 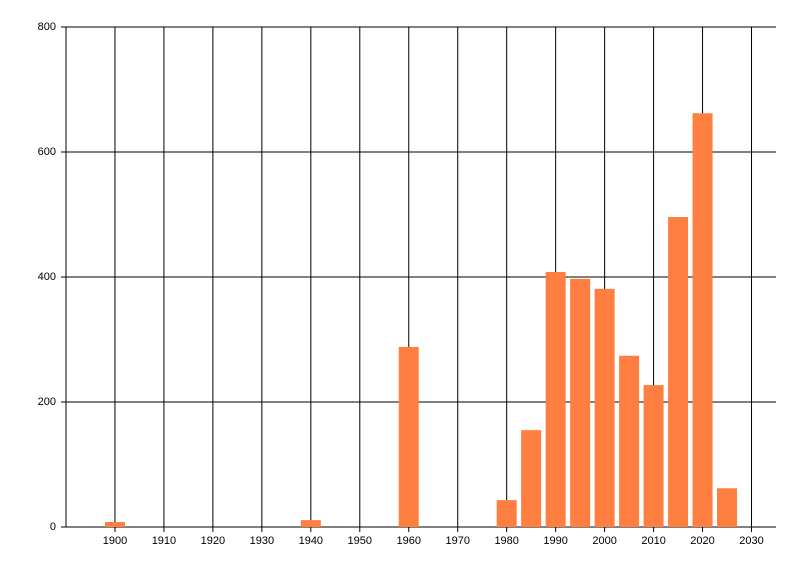 What do you see at coordinates (47, 27) in the screenshot?
I see `y-tick-label: 800` at bounding box center [47, 27].